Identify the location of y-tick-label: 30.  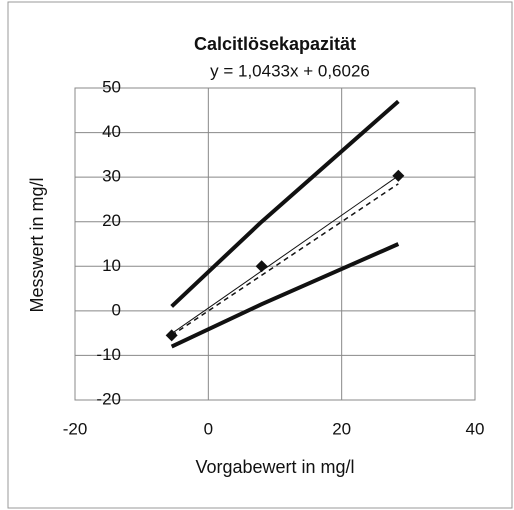
(111, 176).